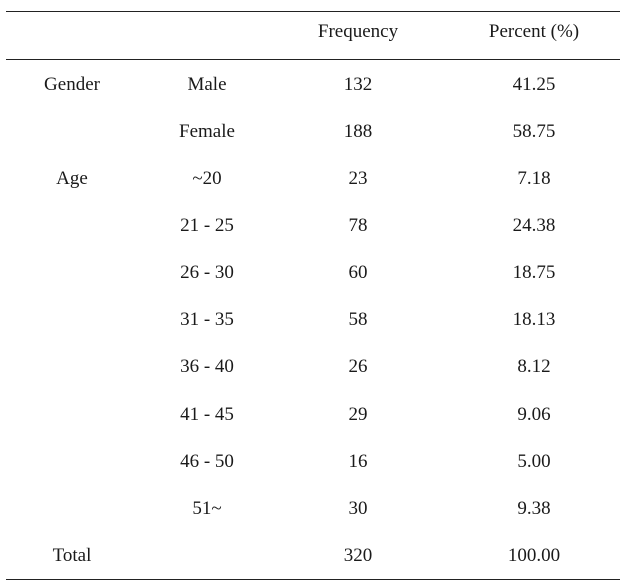 This screenshot has height=583, width=626. Describe the element at coordinates (358, 84) in the screenshot. I see `row-frequency: 132` at that location.